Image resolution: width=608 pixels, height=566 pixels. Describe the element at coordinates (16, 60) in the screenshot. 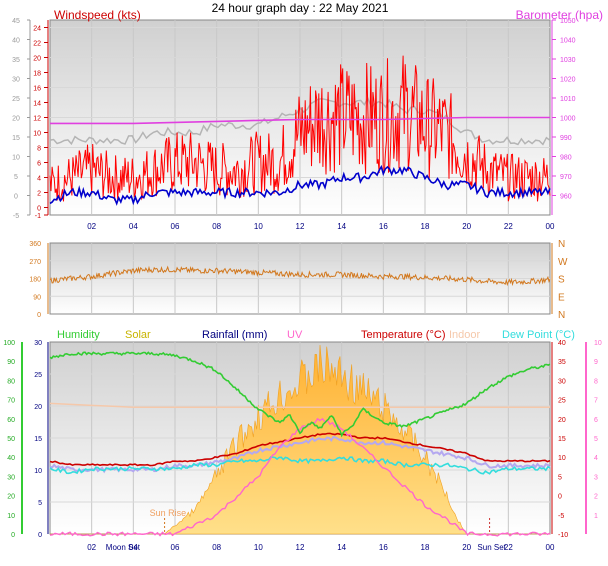

I see `outer-left-tick-label: 35` at that location.